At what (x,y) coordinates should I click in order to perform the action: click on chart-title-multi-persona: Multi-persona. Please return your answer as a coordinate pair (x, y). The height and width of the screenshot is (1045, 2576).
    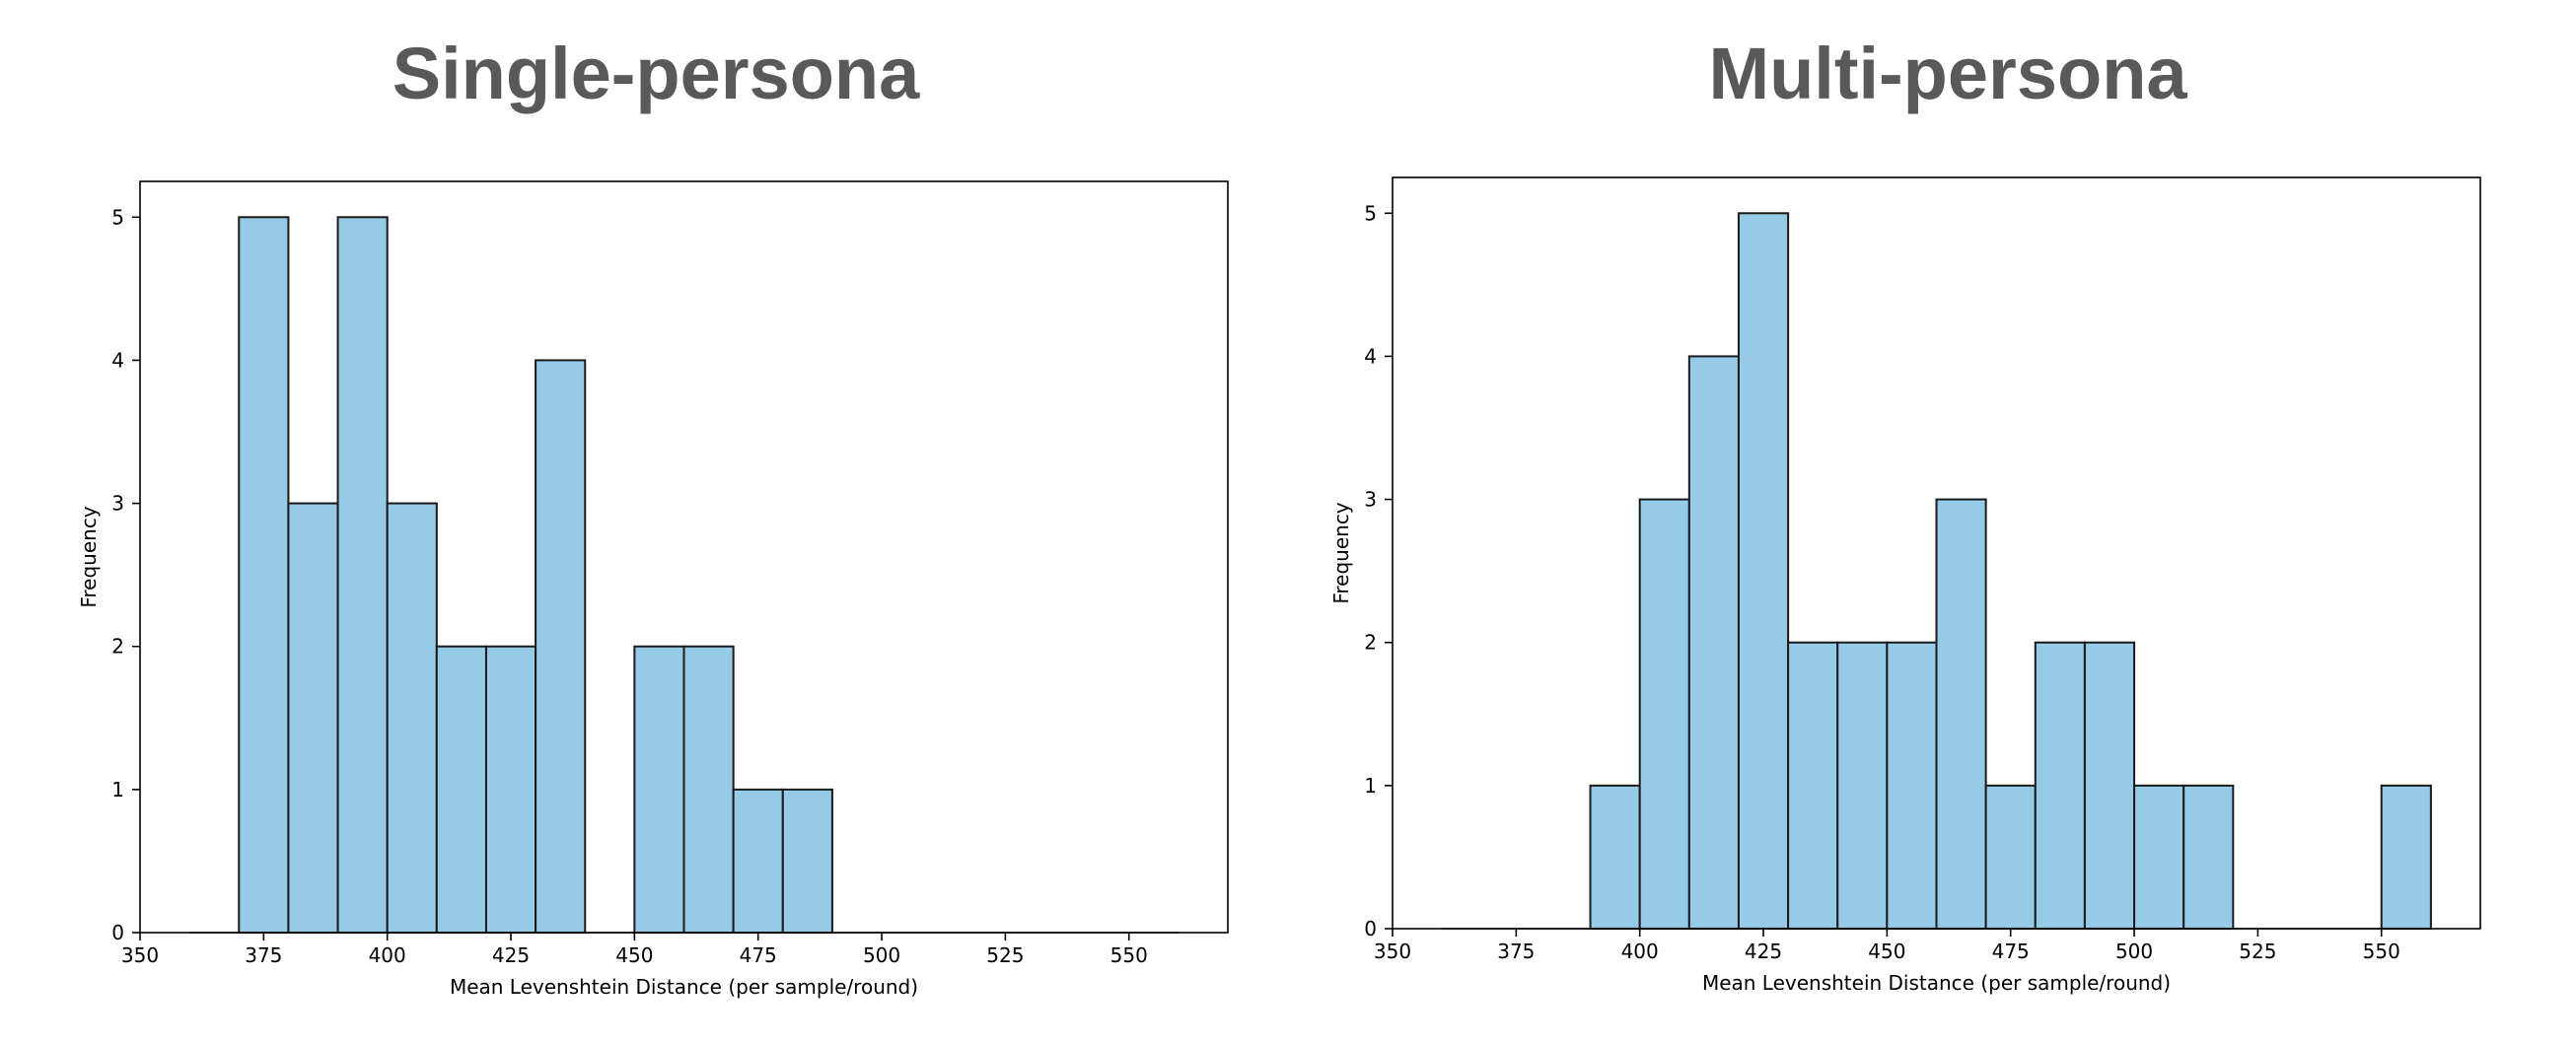
    Looking at the image, I should click on (1947, 73).